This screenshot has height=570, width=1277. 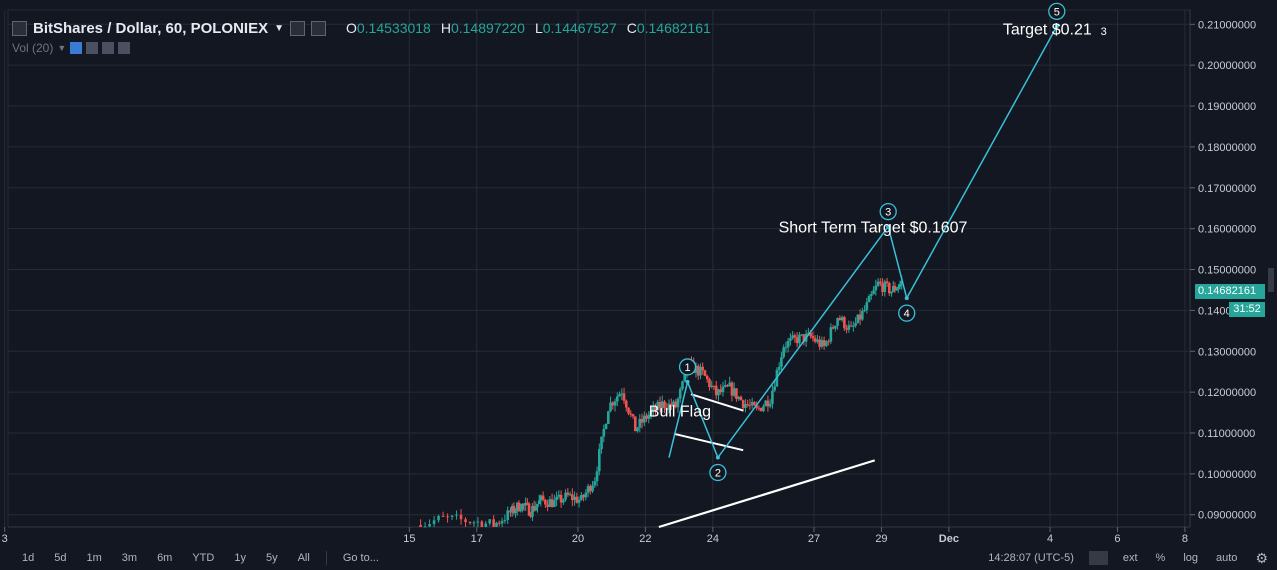 What do you see at coordinates (60, 558) in the screenshot?
I see `timeframe-5d: 5d` at bounding box center [60, 558].